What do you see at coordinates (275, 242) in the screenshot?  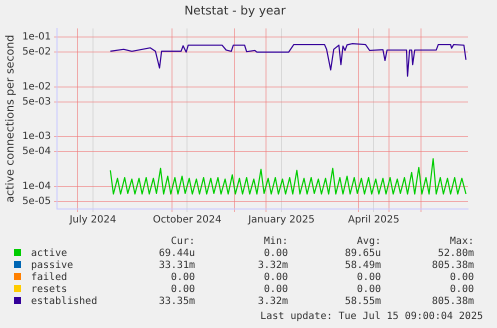 I see `text: Min:` at bounding box center [275, 242].